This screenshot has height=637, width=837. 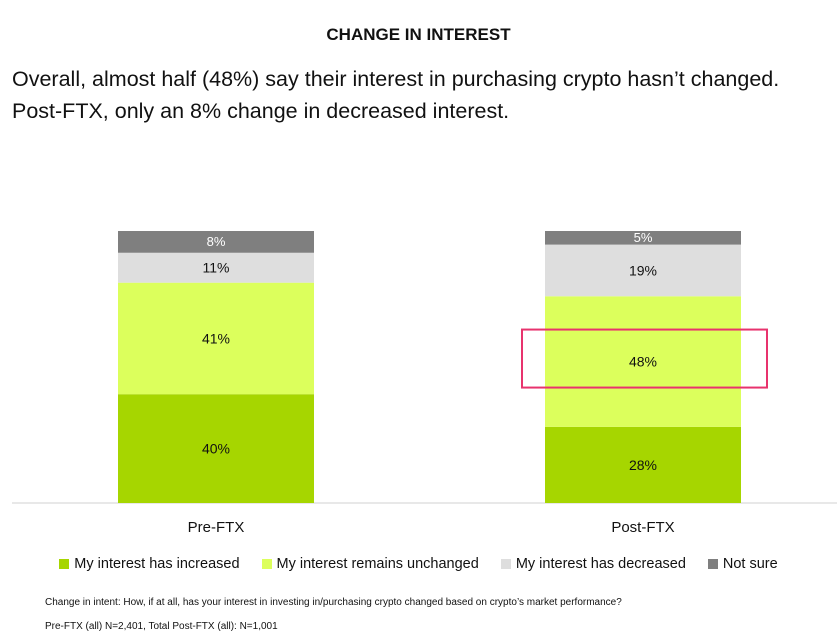 I want to click on category-label-pre-ftx: Pre-FTX, so click(x=216, y=527).